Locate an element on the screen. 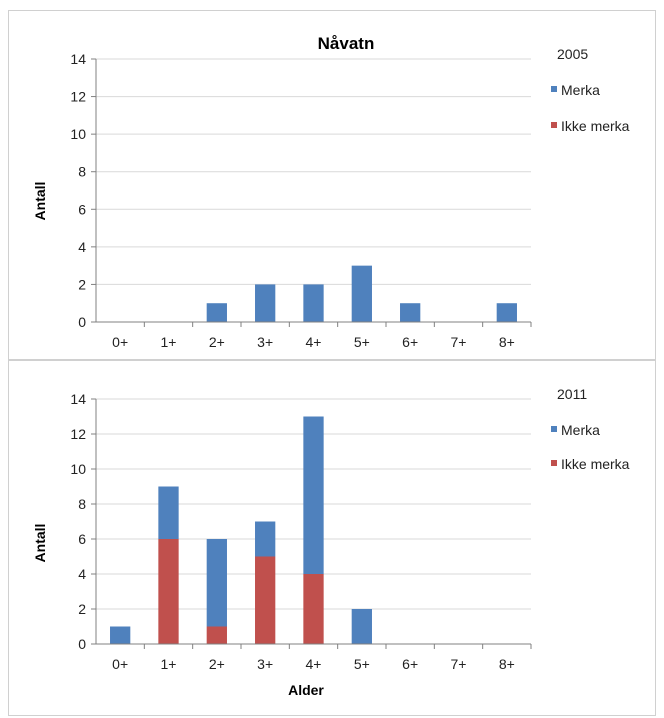 This screenshot has width=664, height=718. bar-ikke-merka-2plus is located at coordinates (216, 635).